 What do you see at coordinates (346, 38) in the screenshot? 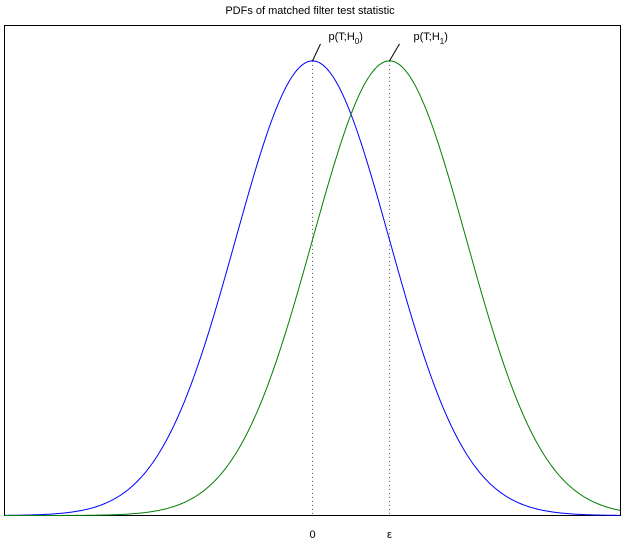
I see `annotation-label-h0: p(T;H0)` at bounding box center [346, 38].